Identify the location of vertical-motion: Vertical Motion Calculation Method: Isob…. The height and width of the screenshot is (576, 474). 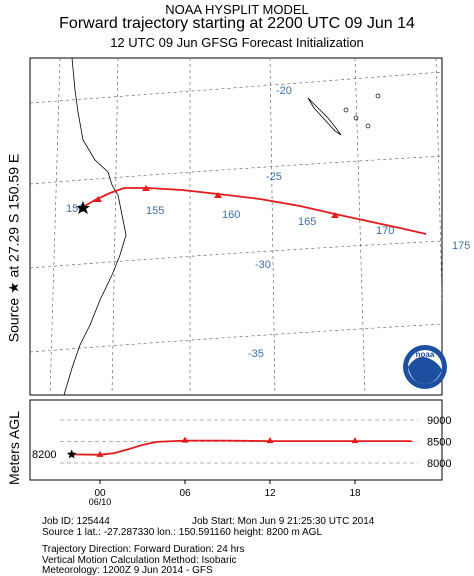
(139, 560).